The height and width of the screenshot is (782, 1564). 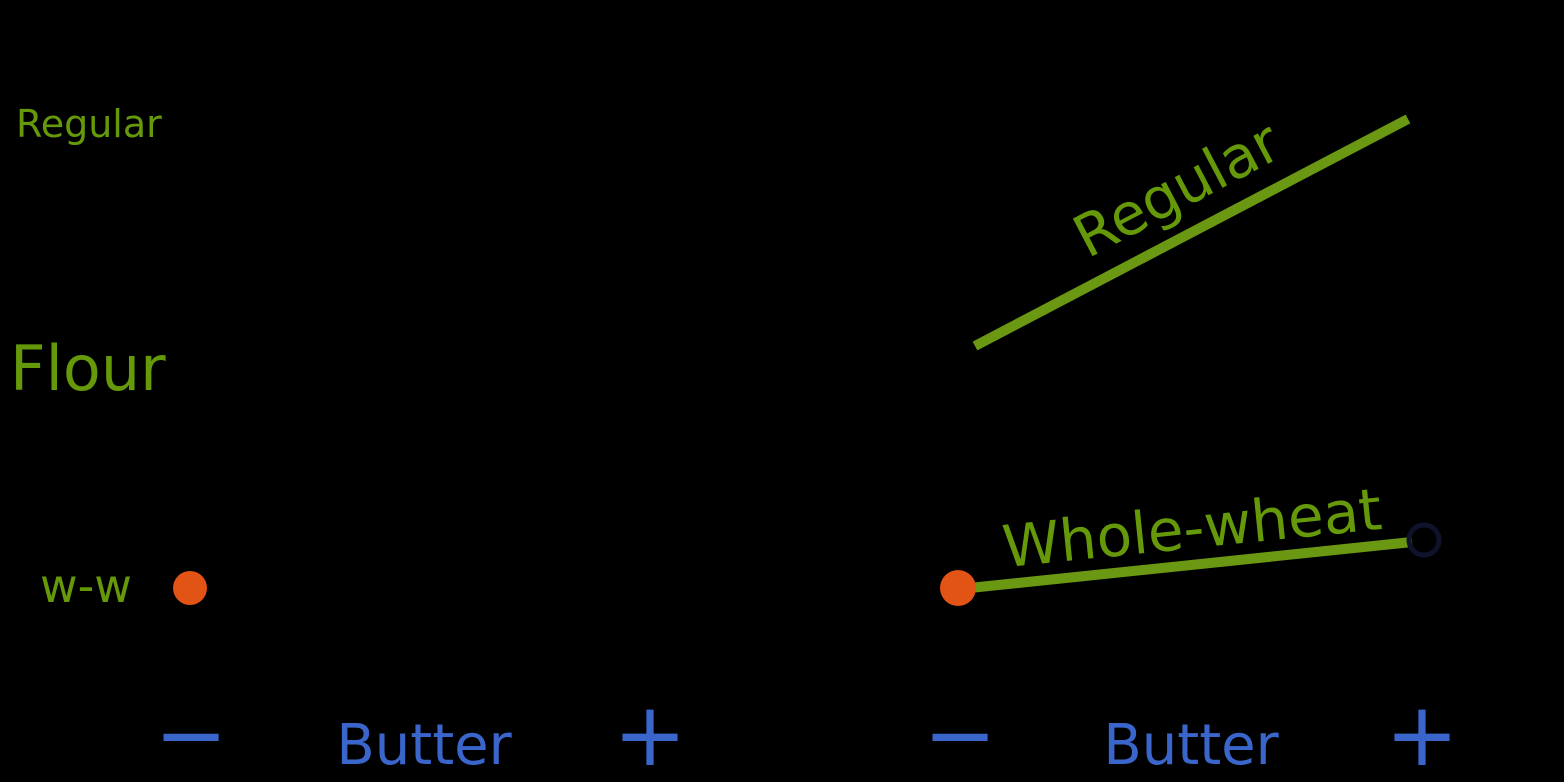 I want to click on left-butter-plus-tick: +, so click(x=650, y=732).